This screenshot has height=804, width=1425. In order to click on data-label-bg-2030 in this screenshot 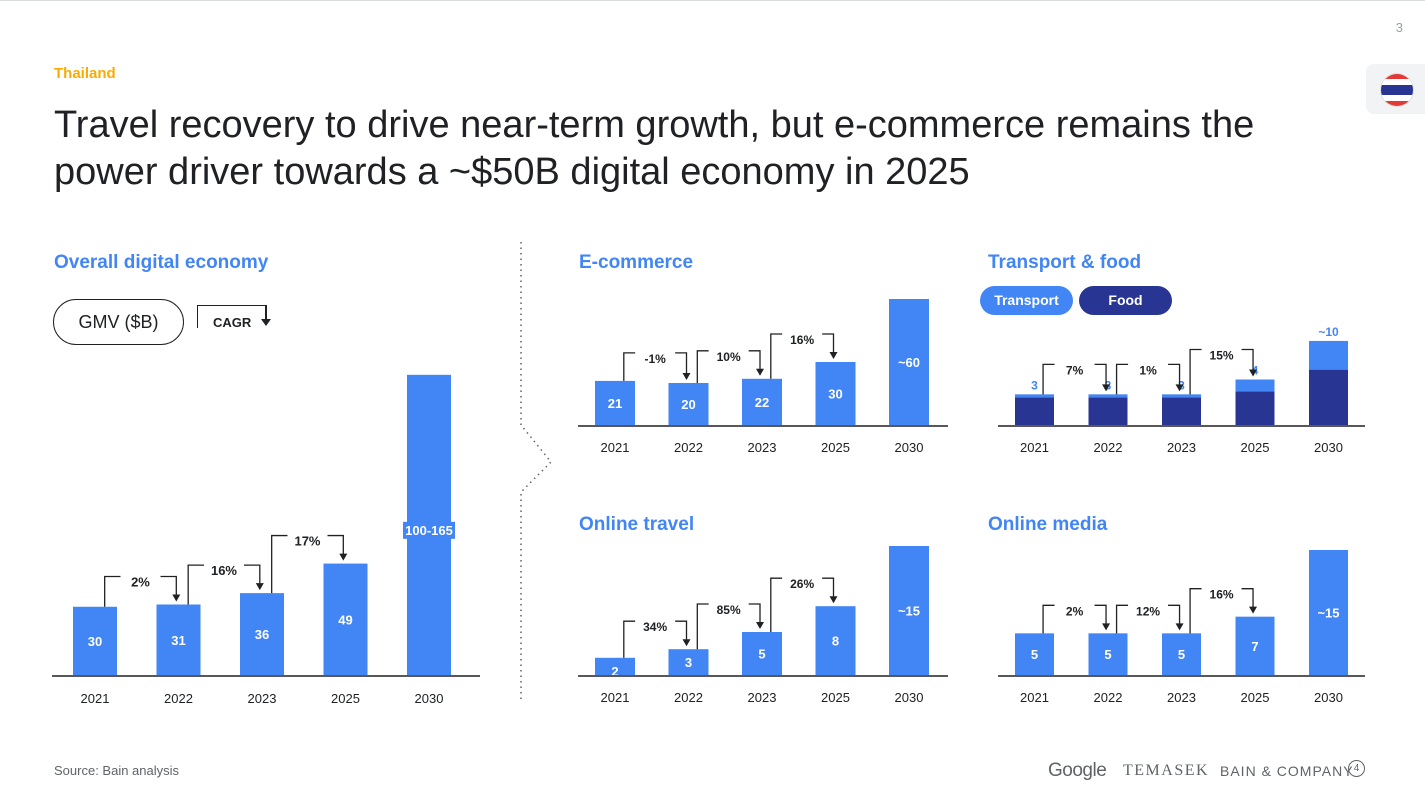, I will do `click(429, 530)`.